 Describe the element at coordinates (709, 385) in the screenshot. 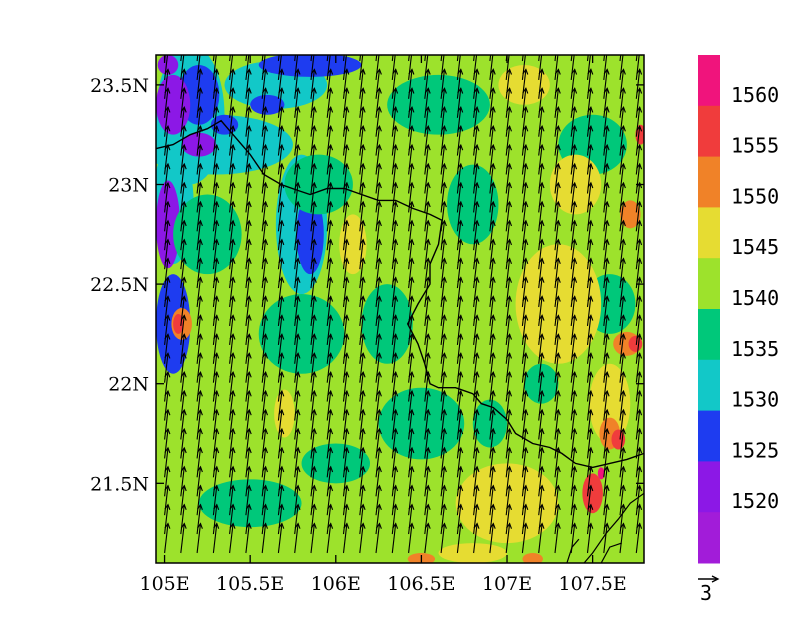

I see `colorbar-swatch` at that location.